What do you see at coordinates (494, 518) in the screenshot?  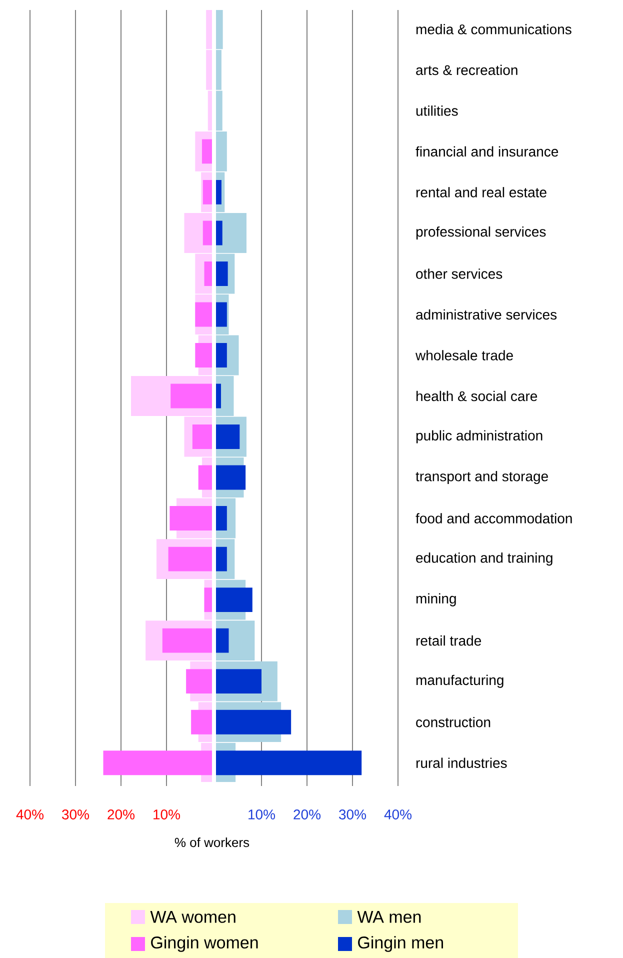 I see `y-tick-label: food and accommodation` at bounding box center [494, 518].